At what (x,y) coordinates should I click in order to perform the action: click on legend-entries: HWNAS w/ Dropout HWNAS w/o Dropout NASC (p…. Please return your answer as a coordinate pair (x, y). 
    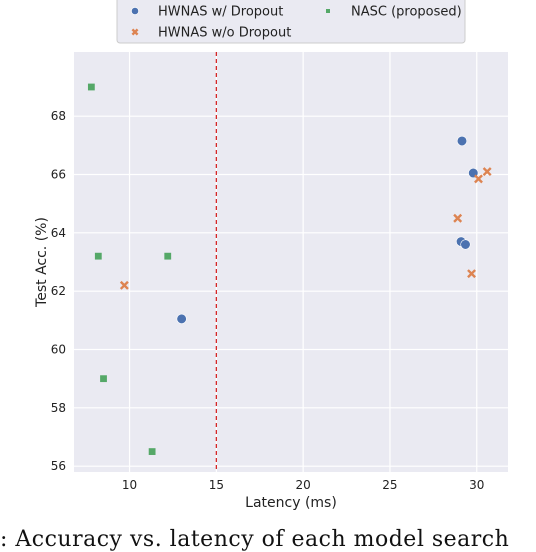
    Looking at the image, I should click on (296, 23).